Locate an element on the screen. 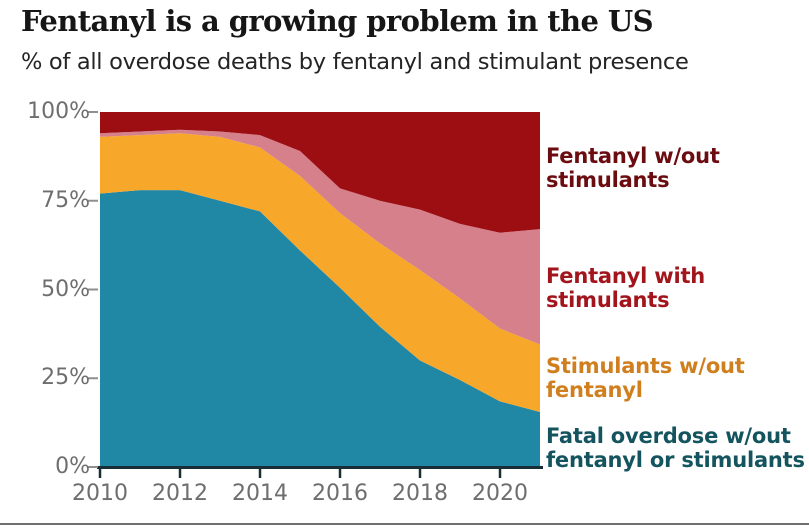 The image size is (809, 532). y-tick-label: 0% is located at coordinates (72, 466).